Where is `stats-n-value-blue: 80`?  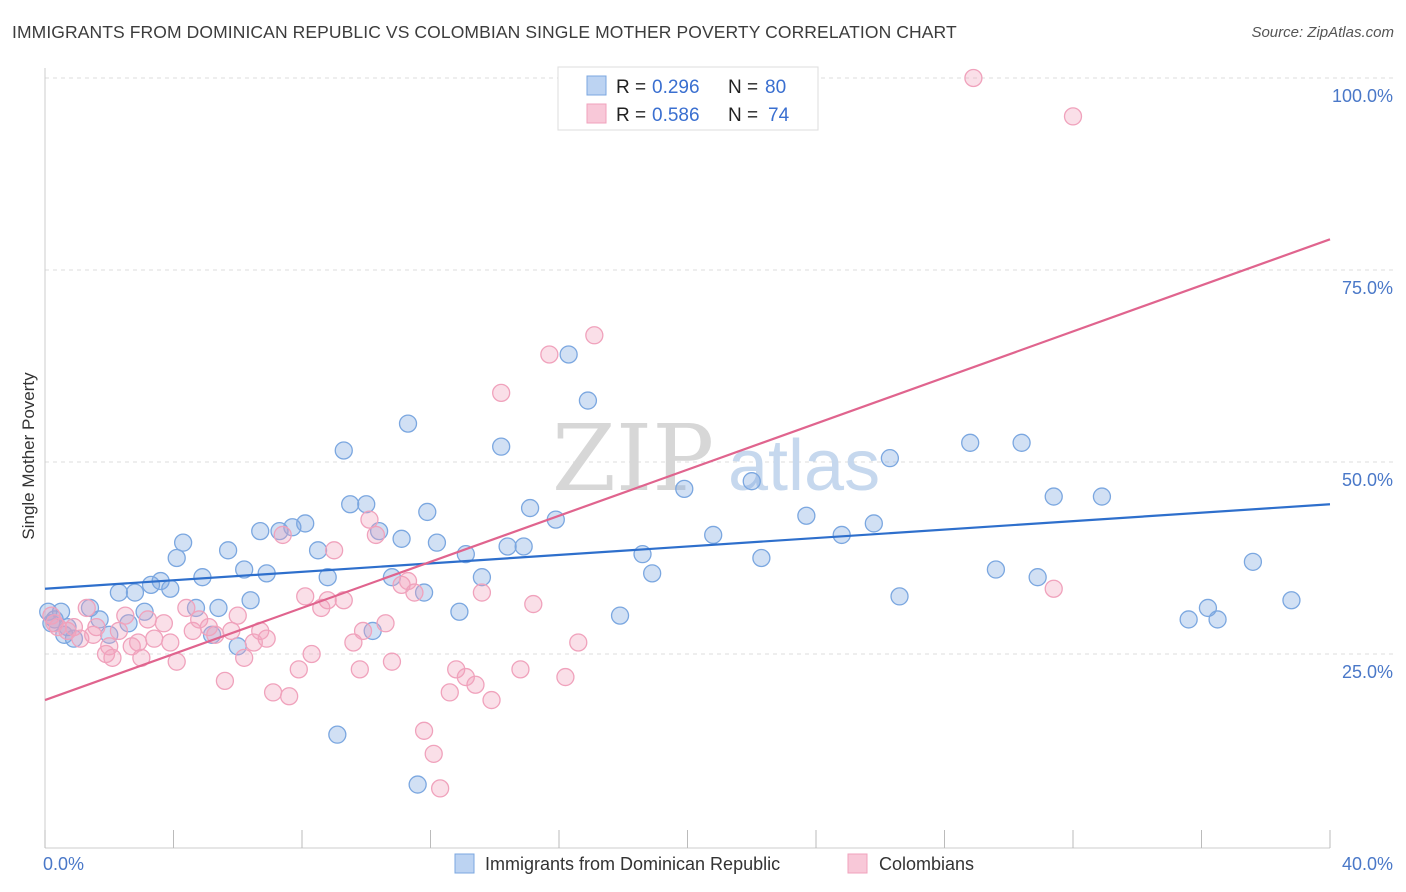 stats-n-value-blue: 80 is located at coordinates (775, 87).